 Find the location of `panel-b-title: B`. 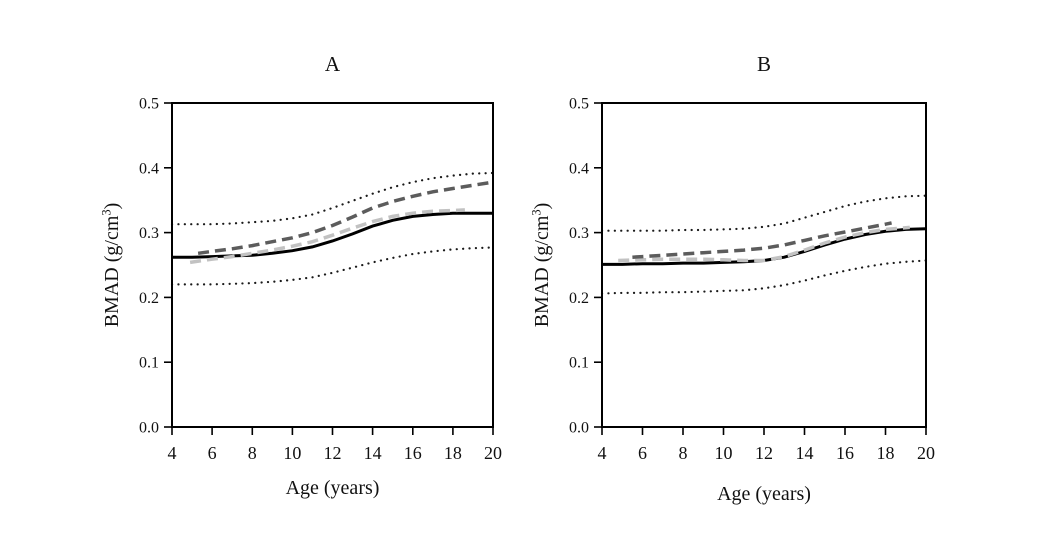

panel-b-title: B is located at coordinates (763, 64).